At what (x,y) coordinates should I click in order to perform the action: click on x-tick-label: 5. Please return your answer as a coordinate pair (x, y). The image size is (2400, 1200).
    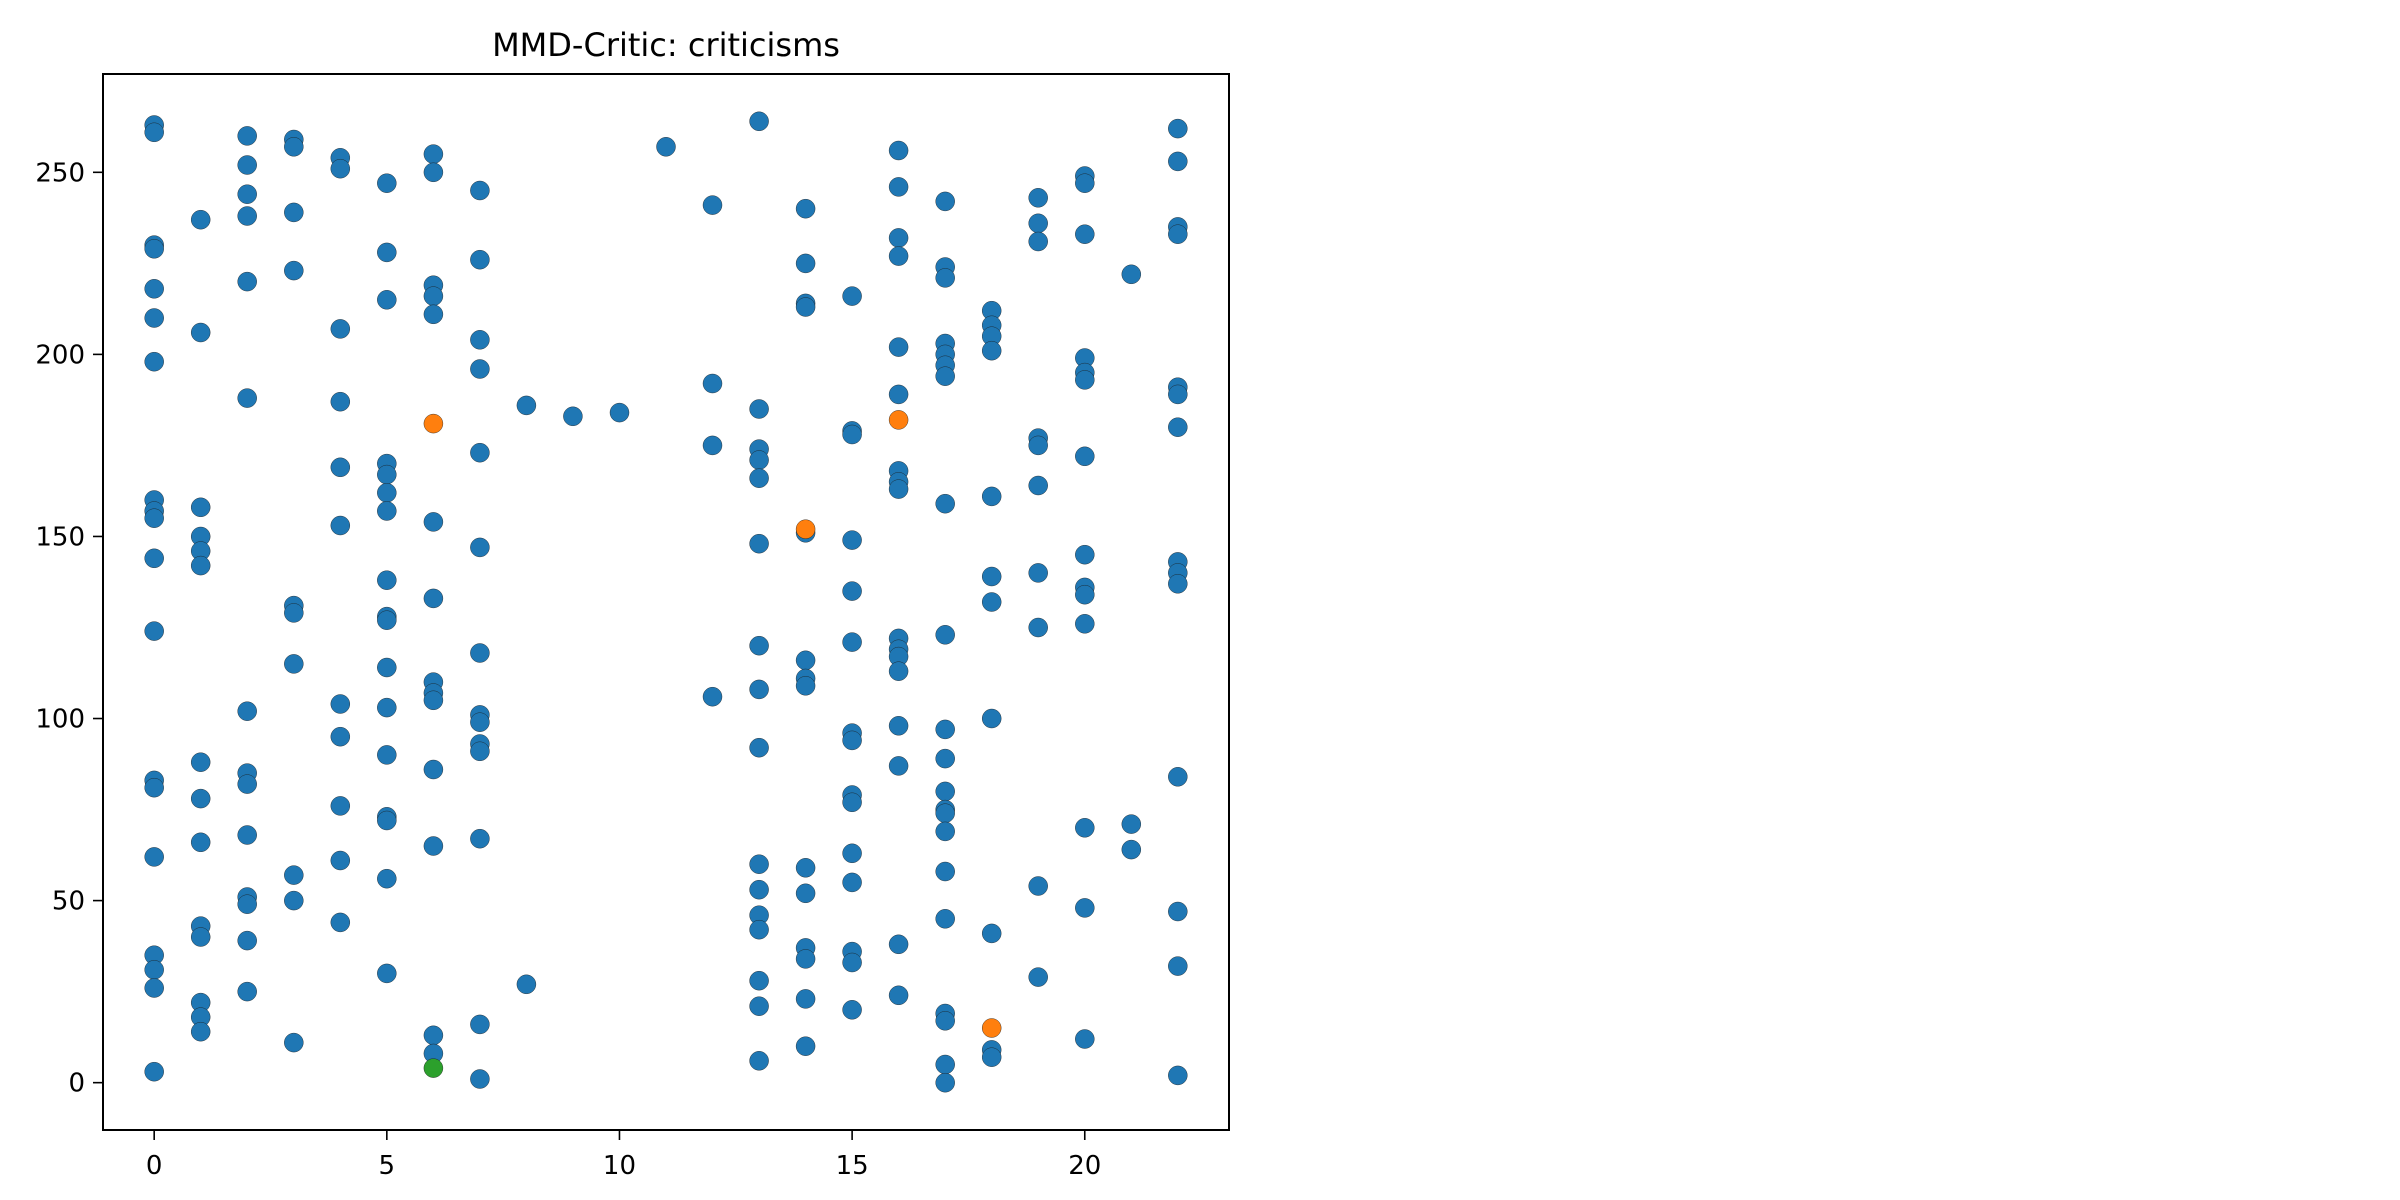
    Looking at the image, I should click on (387, 1166).